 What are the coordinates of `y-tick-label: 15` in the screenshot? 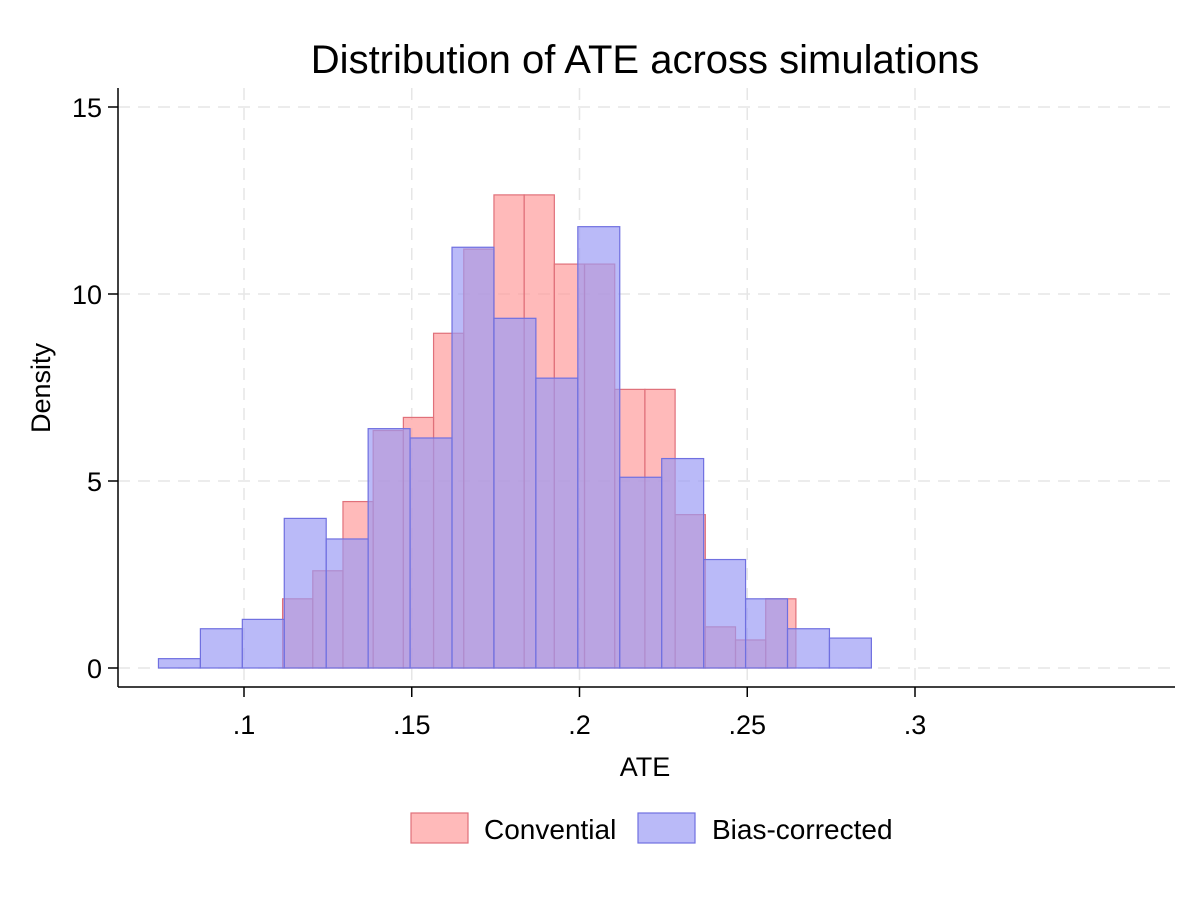 It's located at (87, 108).